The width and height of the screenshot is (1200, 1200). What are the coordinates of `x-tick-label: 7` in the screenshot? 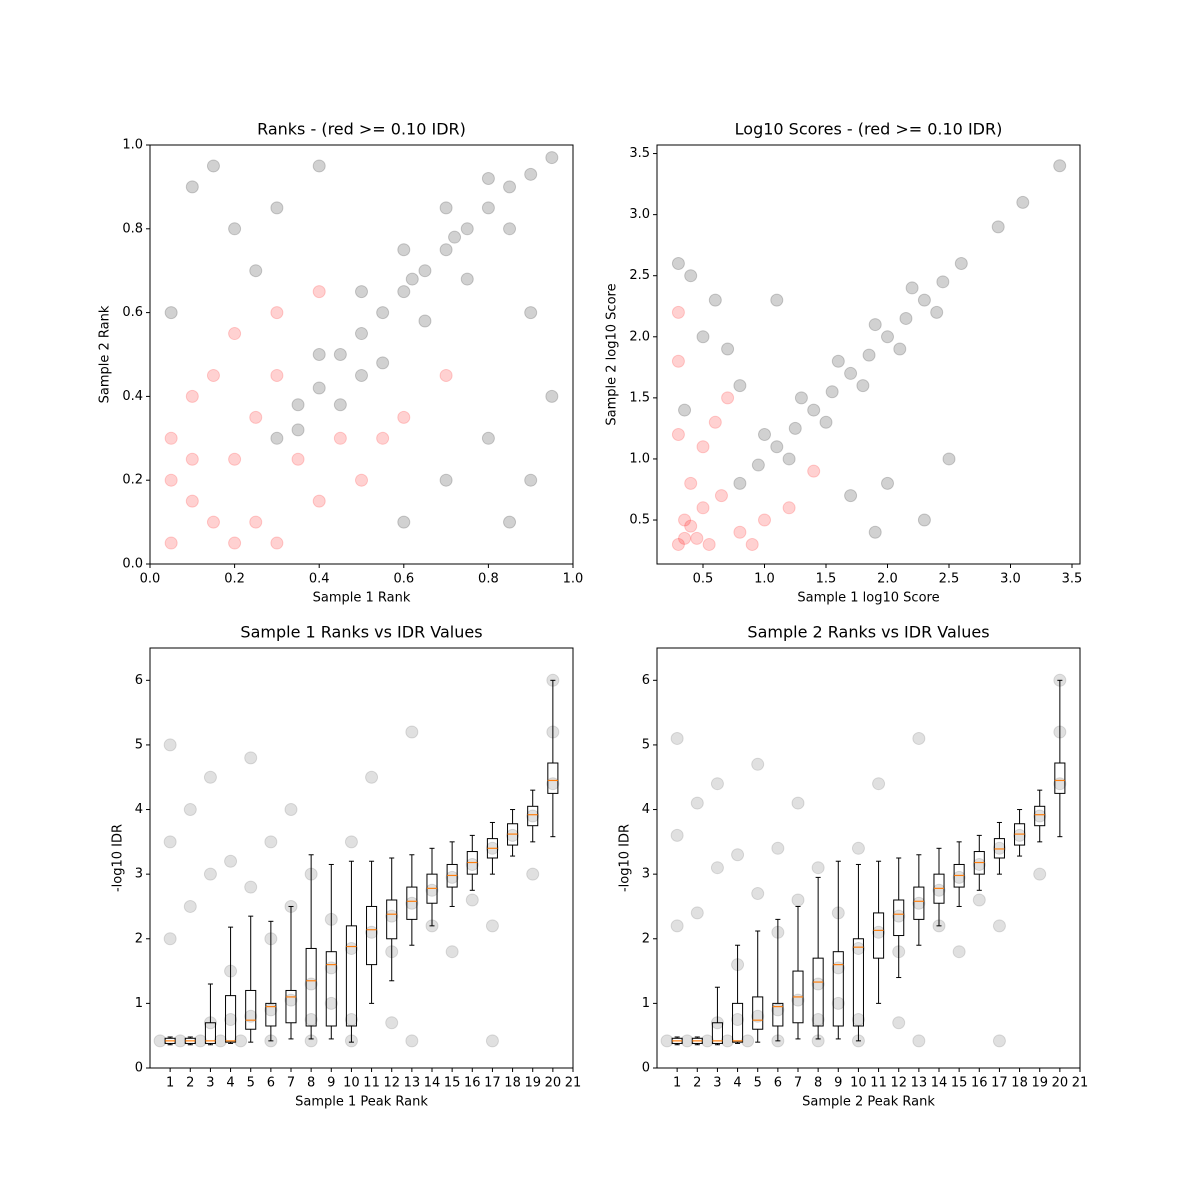 It's located at (798, 1083).